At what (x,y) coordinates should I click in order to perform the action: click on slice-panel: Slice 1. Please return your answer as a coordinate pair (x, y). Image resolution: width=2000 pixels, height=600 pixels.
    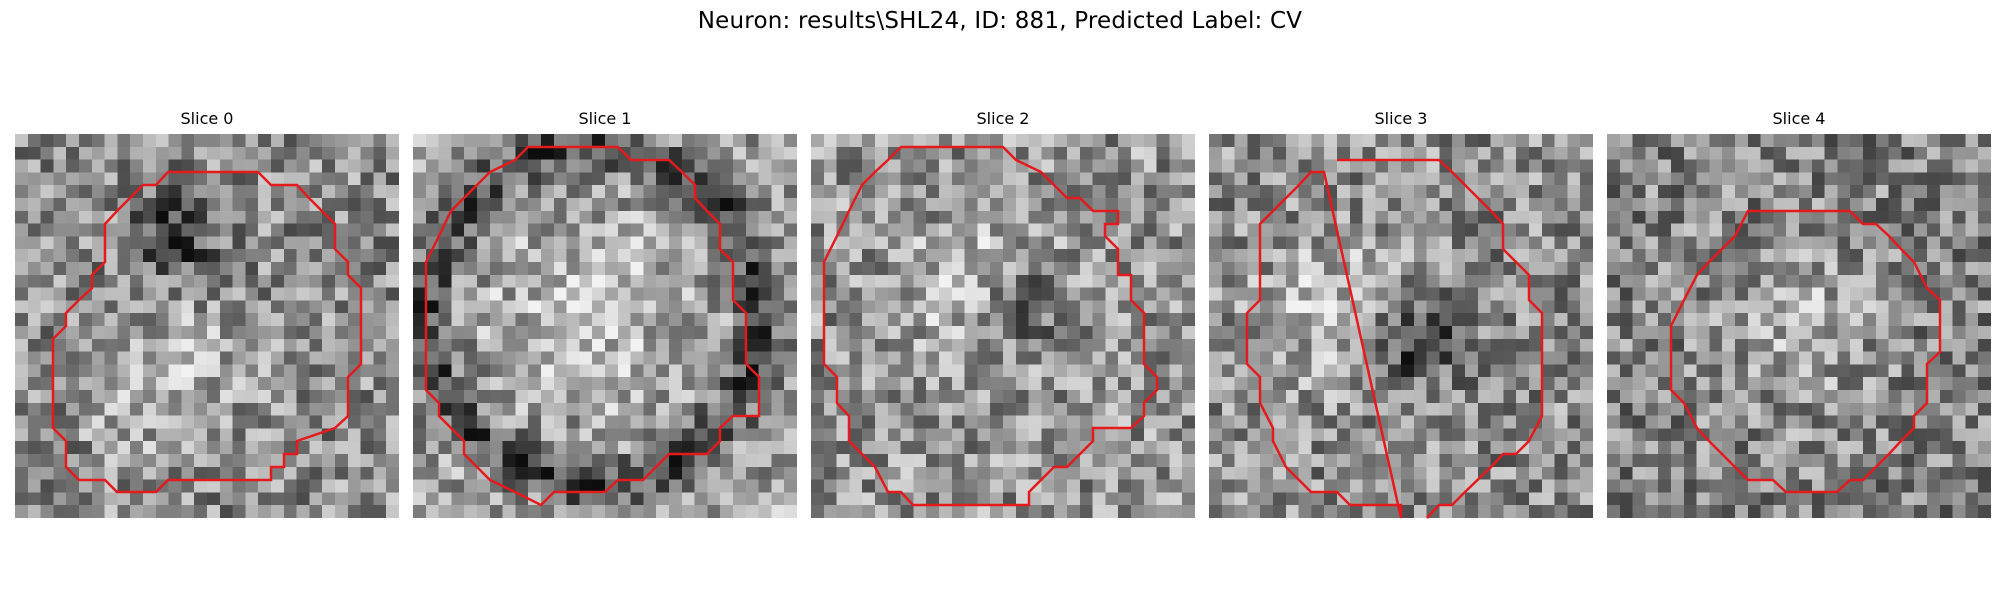
    Looking at the image, I should click on (605, 313).